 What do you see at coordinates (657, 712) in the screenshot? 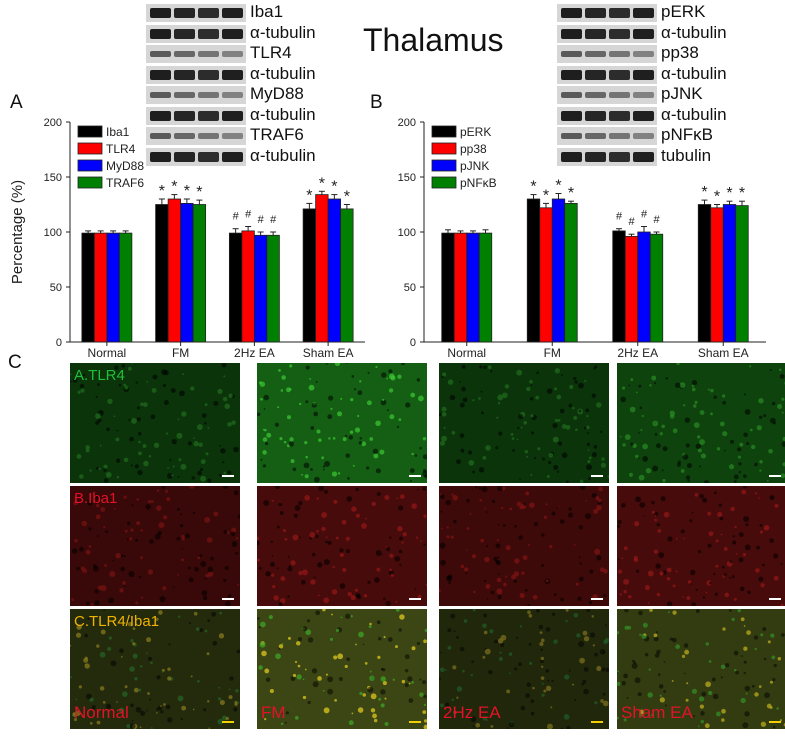
I see `group-label: Sham EA` at bounding box center [657, 712].